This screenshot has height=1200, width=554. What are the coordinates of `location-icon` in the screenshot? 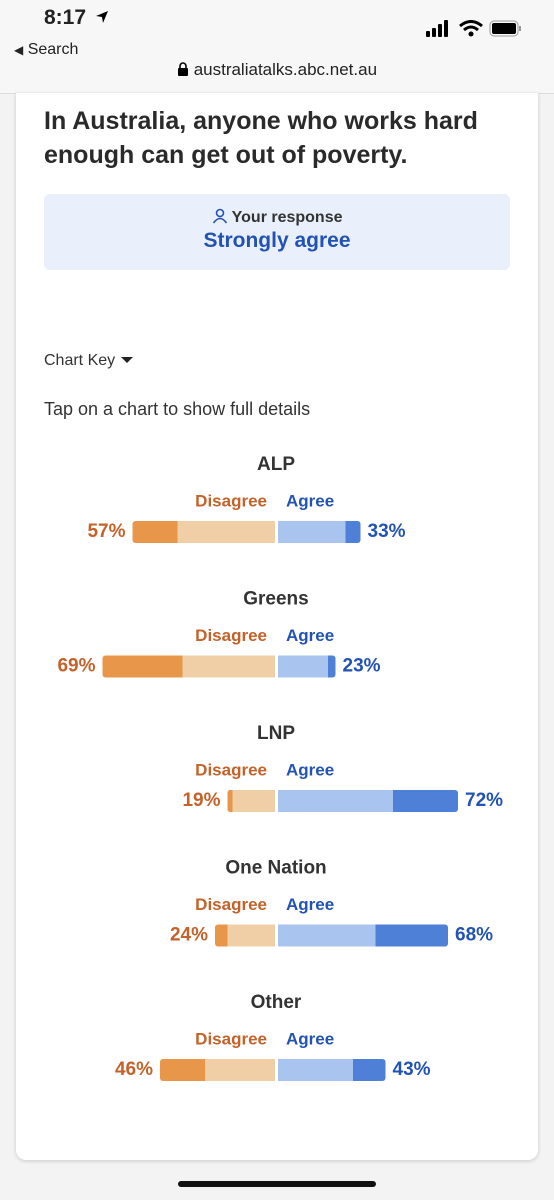 It's located at (102, 17).